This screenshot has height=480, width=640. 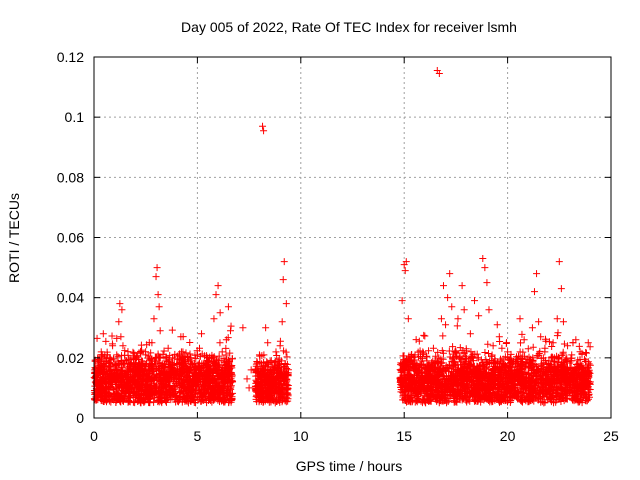 I want to click on y-tick-label: 0.1, so click(x=75, y=117).